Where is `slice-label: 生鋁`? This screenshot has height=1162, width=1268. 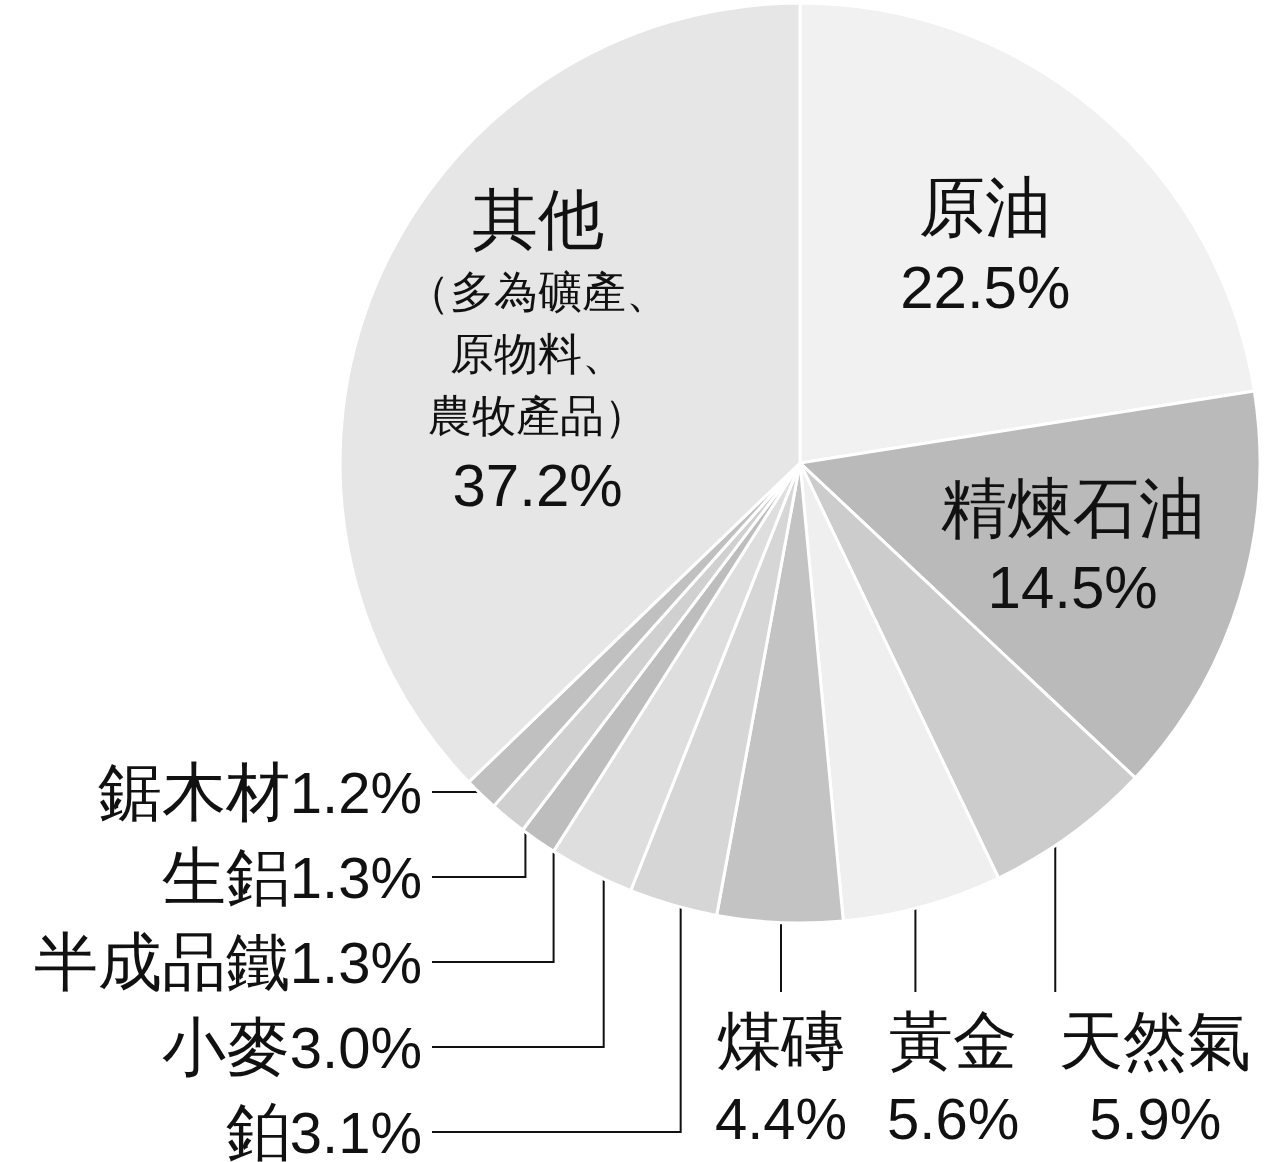
slice-label: 生鋁 is located at coordinates (225, 877).